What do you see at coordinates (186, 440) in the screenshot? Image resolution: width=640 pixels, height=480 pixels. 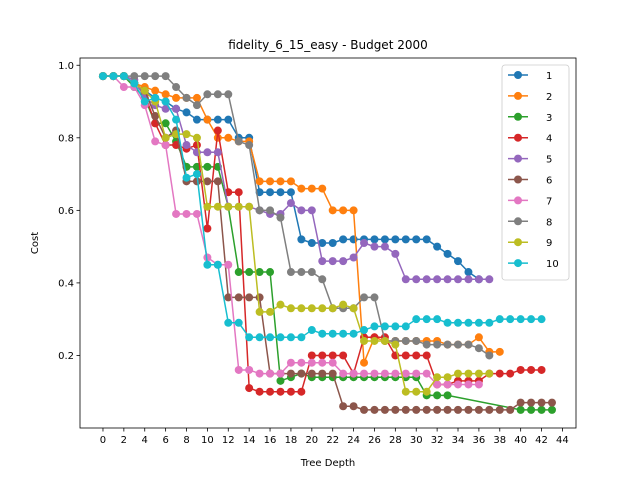 I see `x-tick-label: 8` at bounding box center [186, 440].